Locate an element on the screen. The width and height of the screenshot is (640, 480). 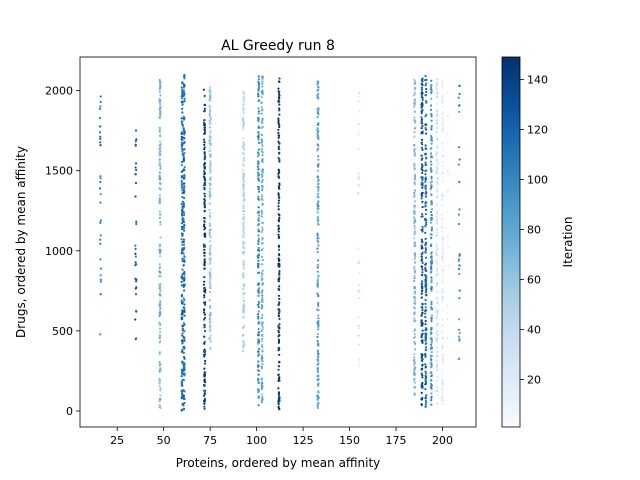
x-tick-label: 75 is located at coordinates (210, 440).